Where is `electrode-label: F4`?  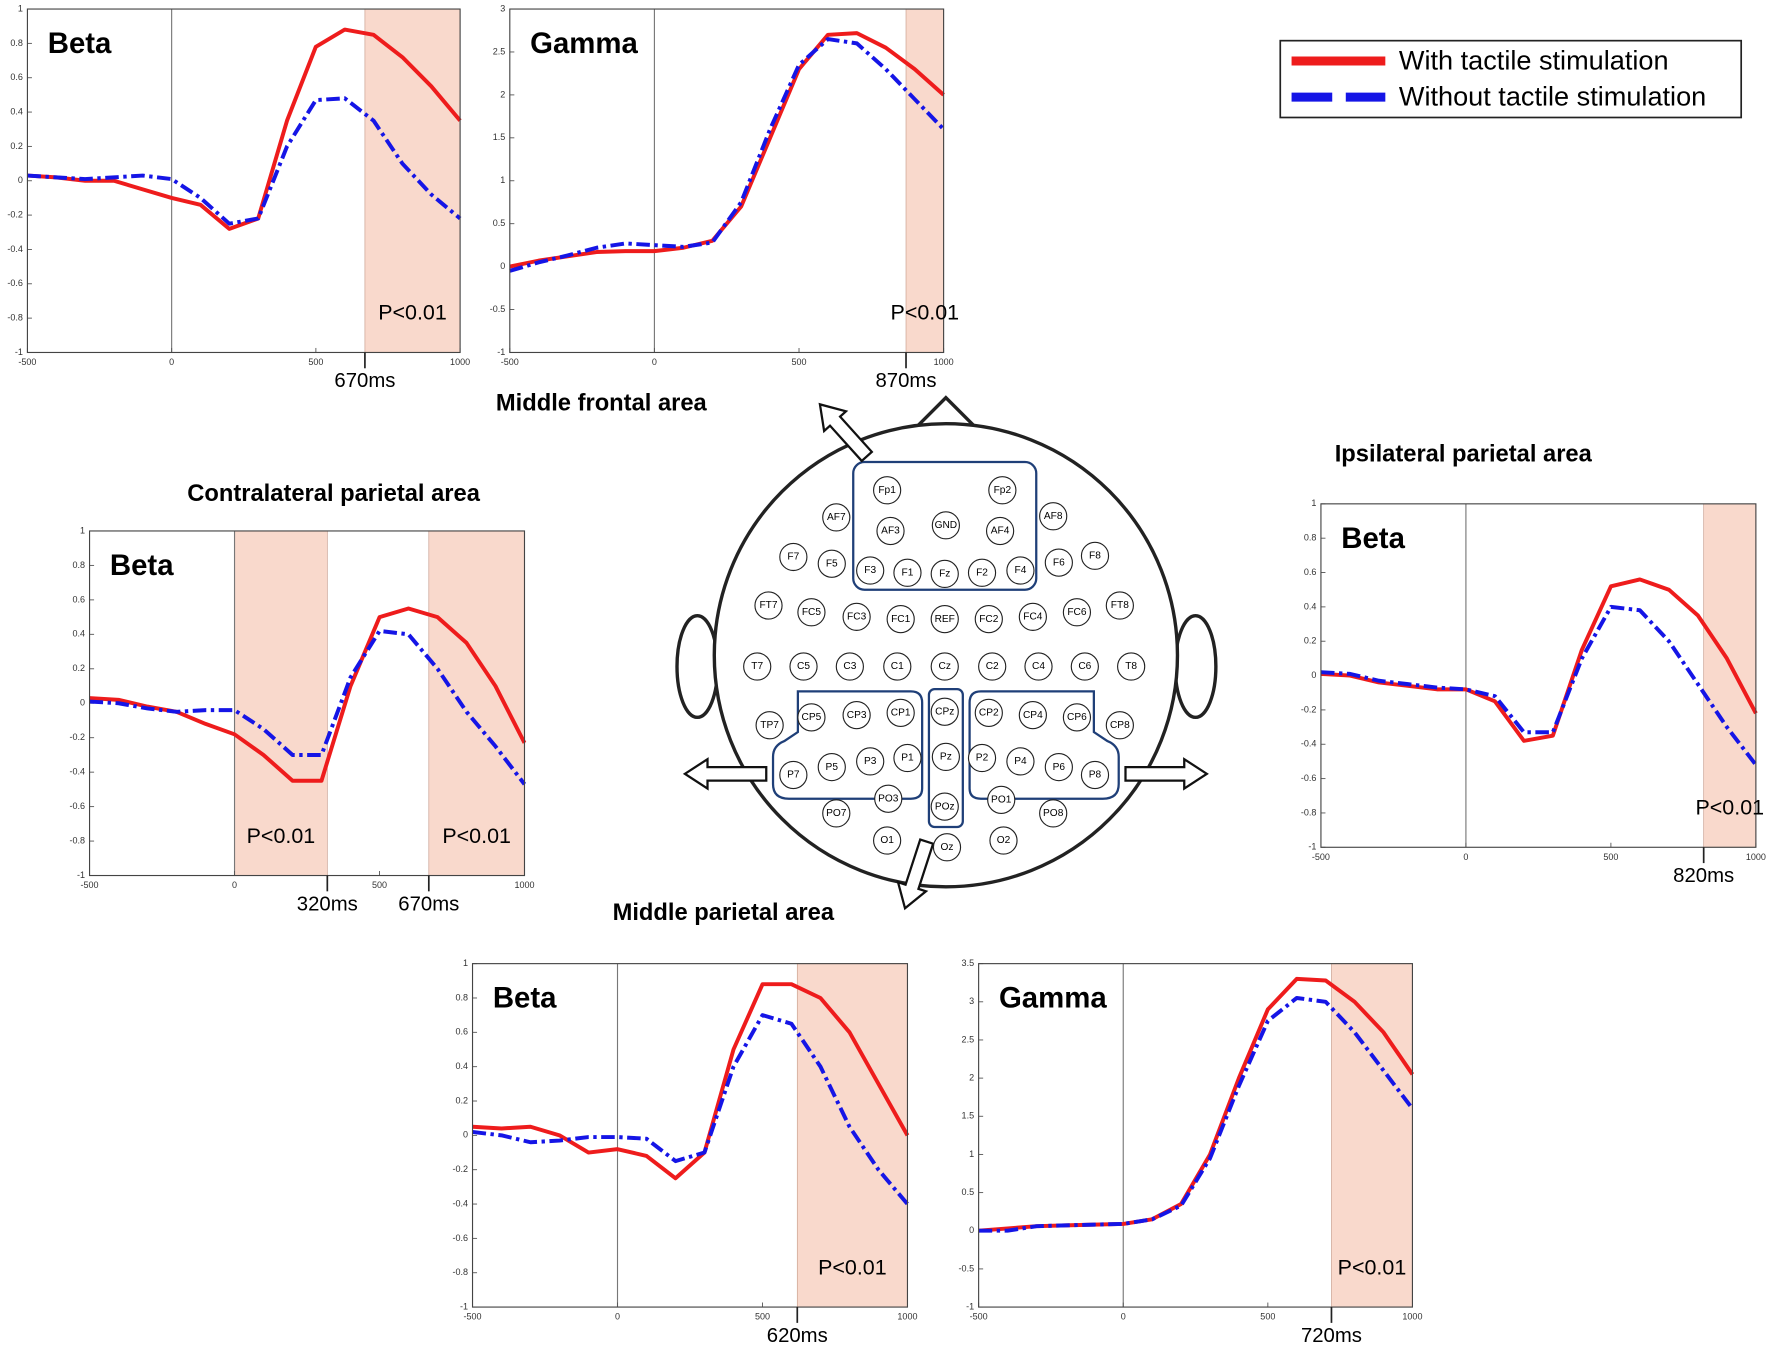
electrode-label: F4 is located at coordinates (1021, 570).